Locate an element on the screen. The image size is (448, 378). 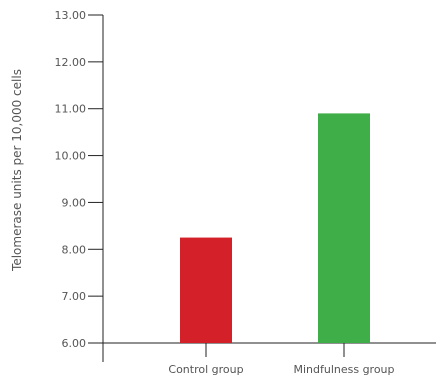
y-axis: 6.00 7.00 8.00 9.00 10.00 11.00 12.00 13.00 is located at coordinates (79, 185).